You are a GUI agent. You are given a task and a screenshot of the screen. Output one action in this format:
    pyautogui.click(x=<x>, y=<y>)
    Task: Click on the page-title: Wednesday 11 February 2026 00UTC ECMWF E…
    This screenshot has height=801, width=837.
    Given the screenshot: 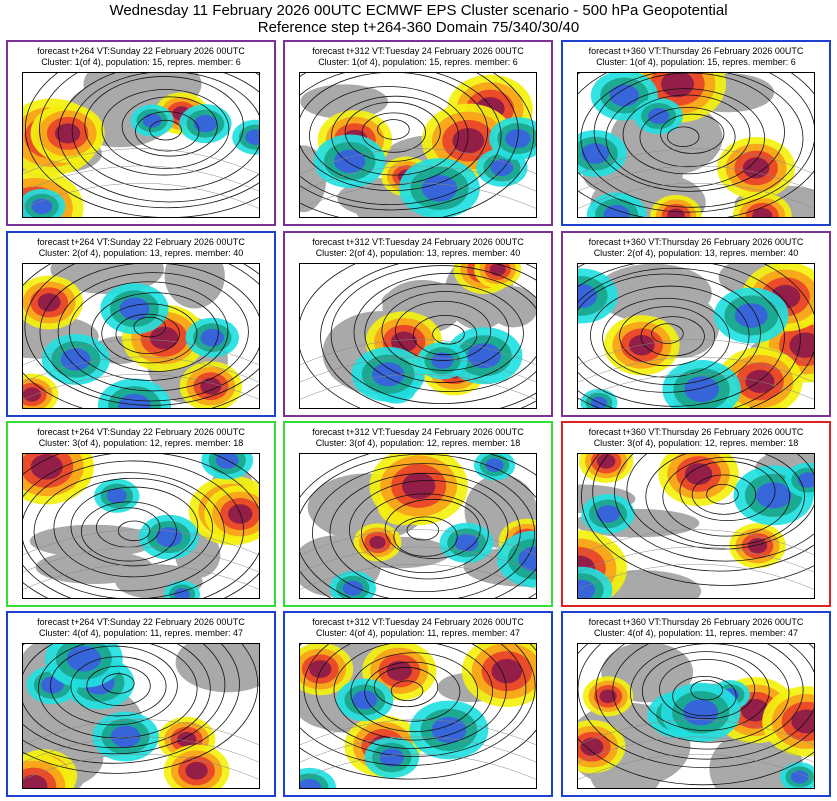 What is the action you would take?
    pyautogui.click(x=418, y=10)
    